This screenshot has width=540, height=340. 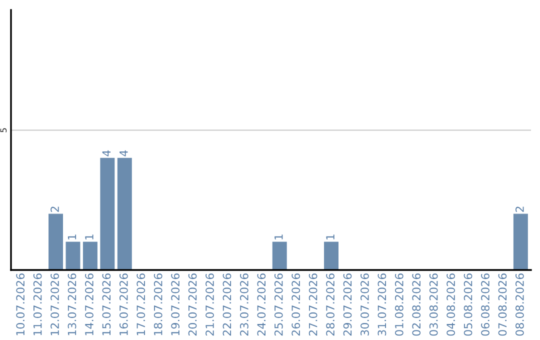 What do you see at coordinates (20, 304) in the screenshot?
I see `x-tick-label: 10.07.2026` at bounding box center [20, 304].